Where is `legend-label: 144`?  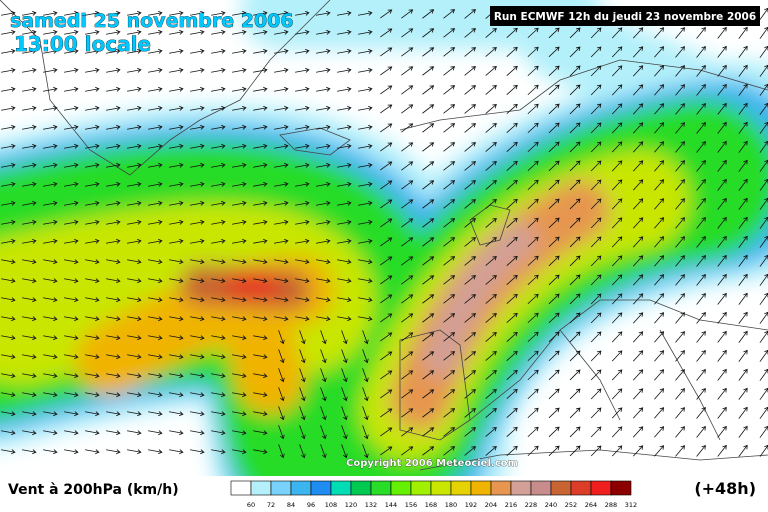
legend-label: 144 is located at coordinates (391, 505).